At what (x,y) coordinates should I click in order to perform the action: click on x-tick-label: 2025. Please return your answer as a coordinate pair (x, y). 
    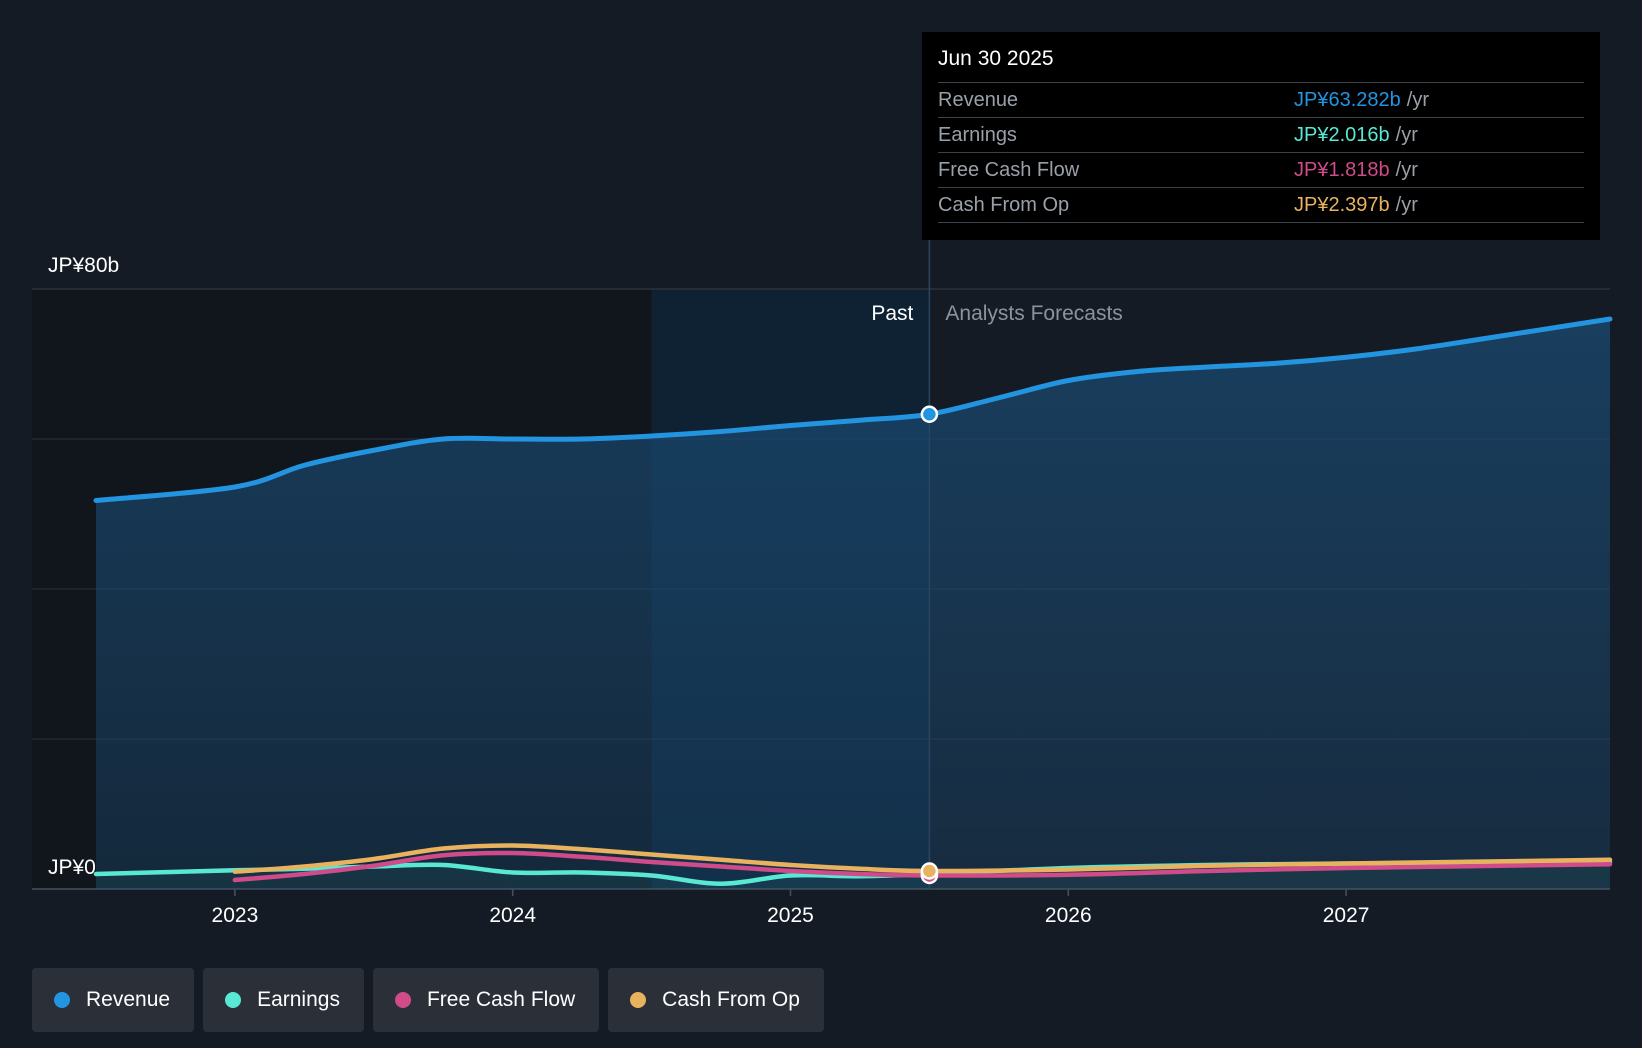
    Looking at the image, I should click on (790, 915).